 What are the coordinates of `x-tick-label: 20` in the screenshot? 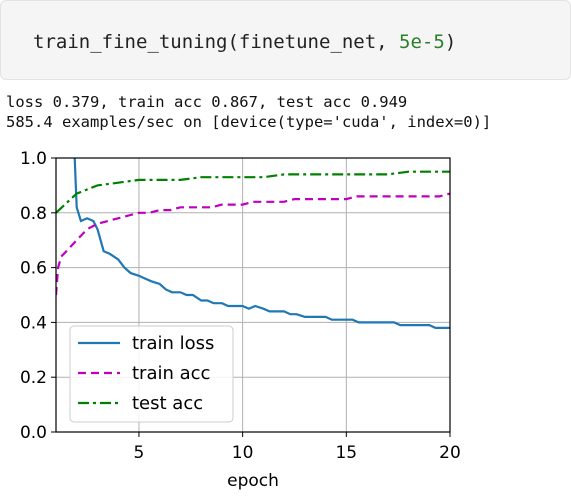 It's located at (450, 453).